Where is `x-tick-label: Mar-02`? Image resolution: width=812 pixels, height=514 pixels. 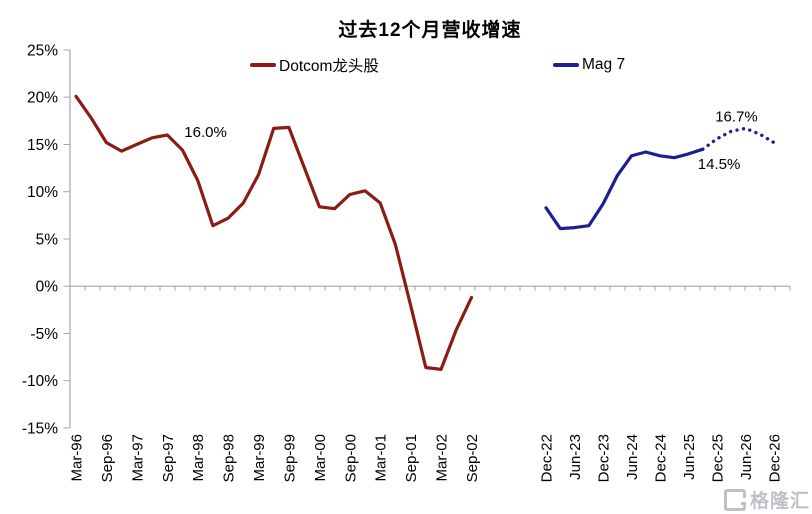 x-tick-label: Mar-02 is located at coordinates (442, 458).